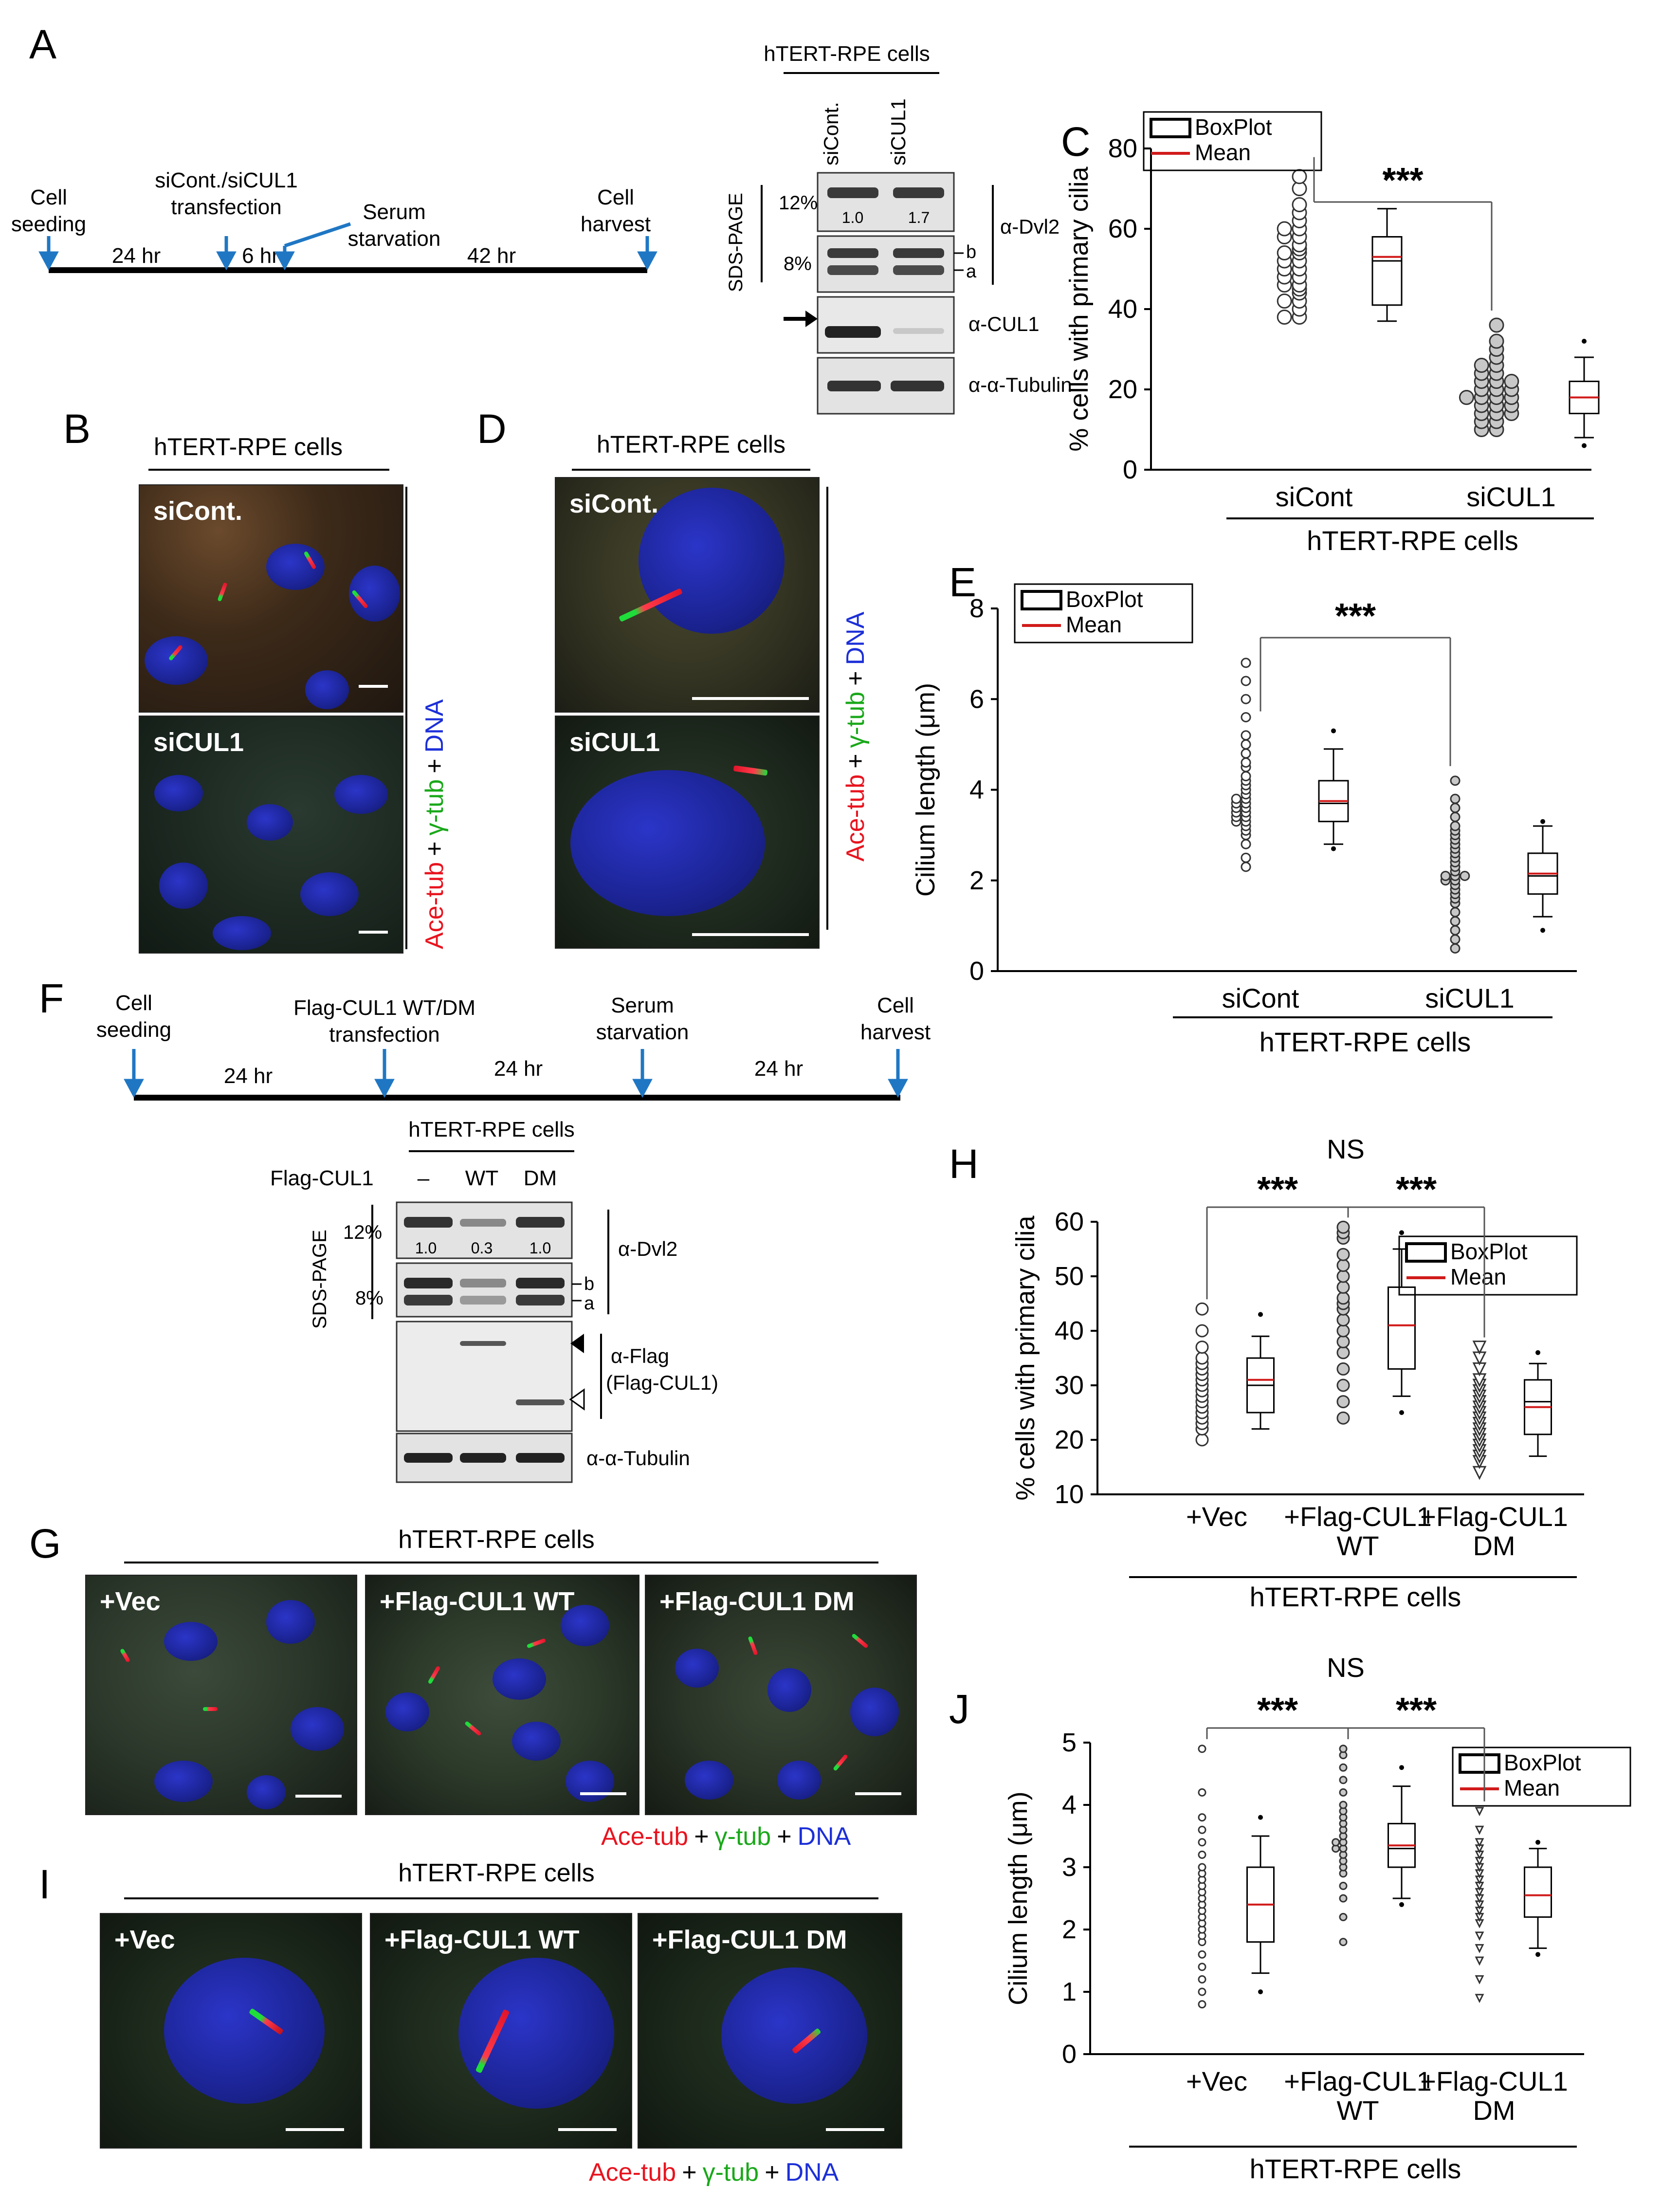 Image resolution: width=1680 pixels, height=2206 pixels. I want to click on blot-a-gel-12: 12%, so click(798, 203).